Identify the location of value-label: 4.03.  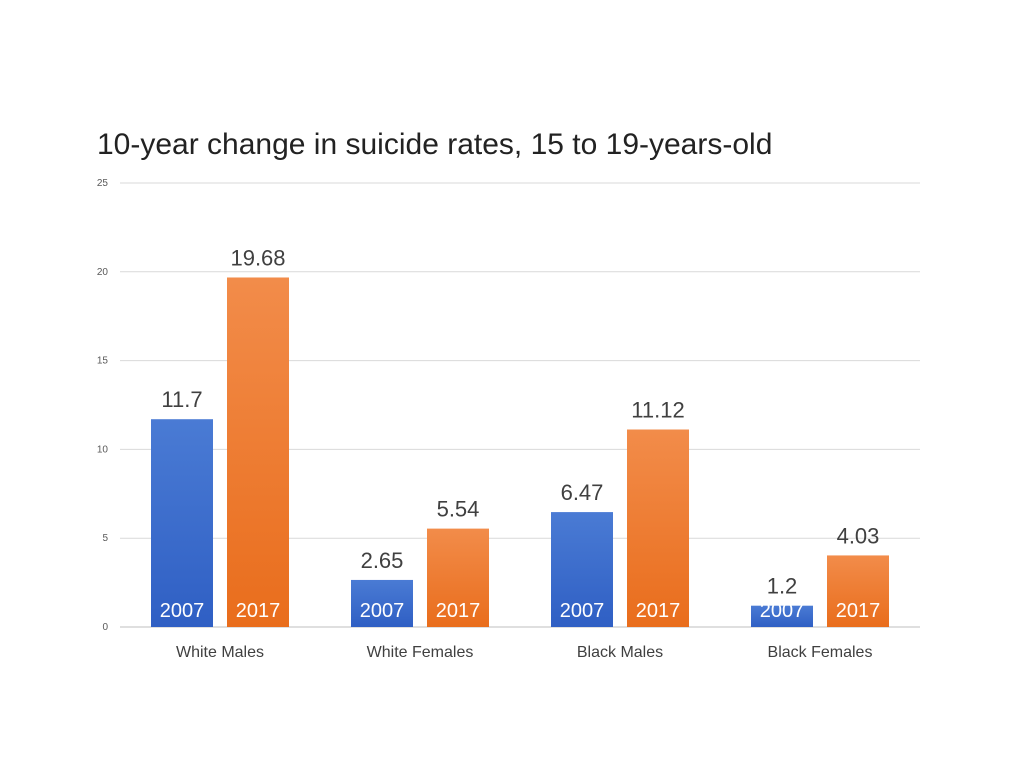
(858, 535).